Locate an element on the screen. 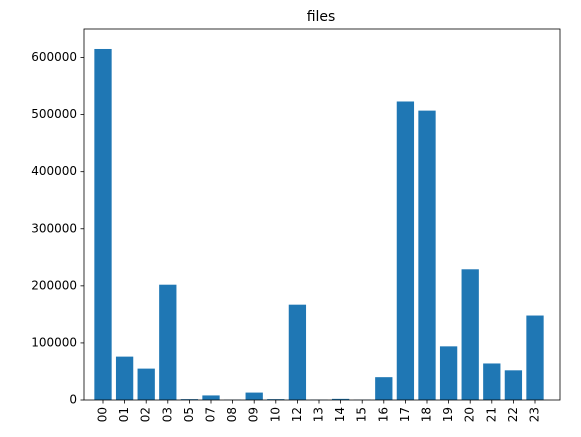 The image size is (581, 437). y-tick-label-5: 500000 is located at coordinates (54, 114).